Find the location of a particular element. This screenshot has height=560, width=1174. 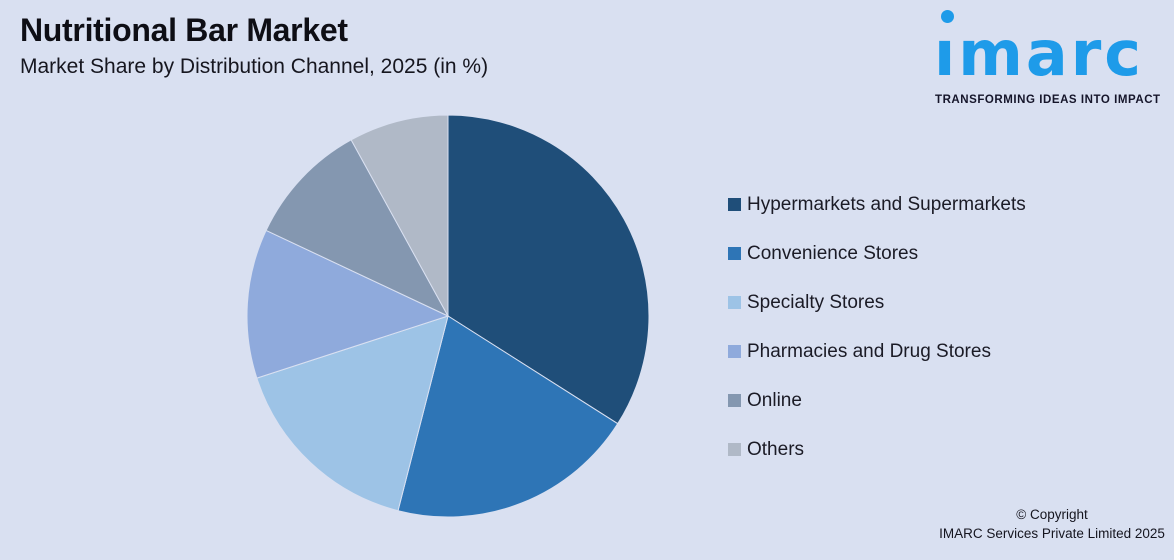

legend-item-5: Others is located at coordinates (877, 449).